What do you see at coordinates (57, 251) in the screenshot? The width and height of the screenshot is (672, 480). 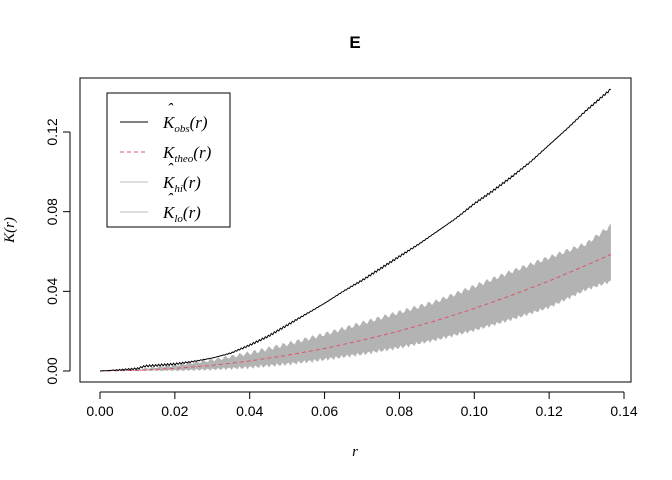 I see `y-axis: 0.00 0.04 0.08 0.12` at bounding box center [57, 251].